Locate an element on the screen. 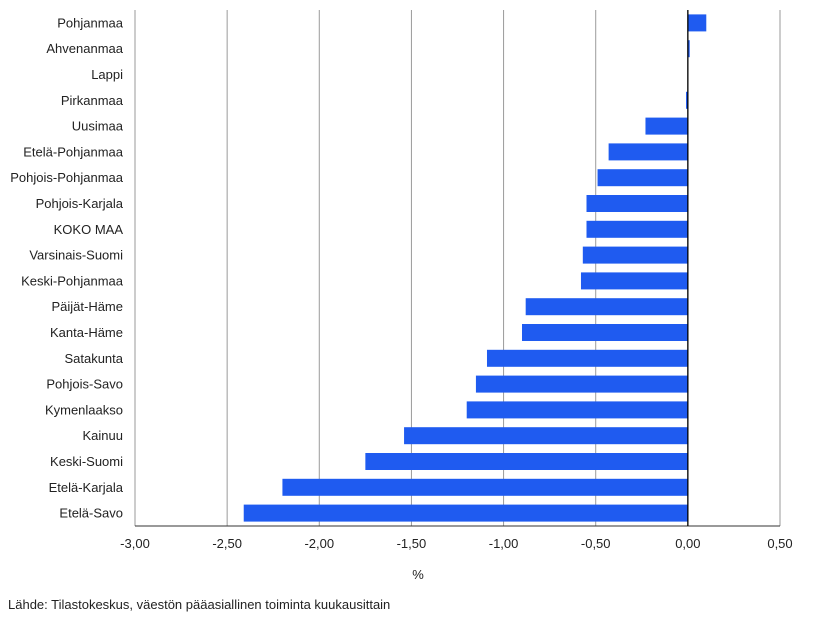 The image size is (816, 621). category-label: Etelä-Karjala is located at coordinates (86, 487).